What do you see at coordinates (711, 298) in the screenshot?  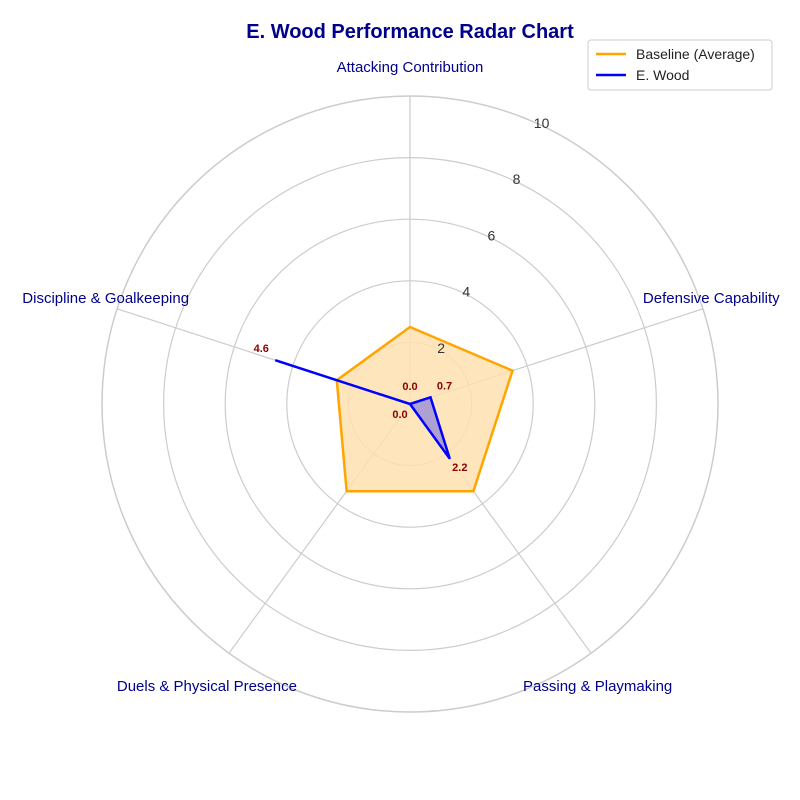 I see `axis-label: Defensive Capability` at bounding box center [711, 298].